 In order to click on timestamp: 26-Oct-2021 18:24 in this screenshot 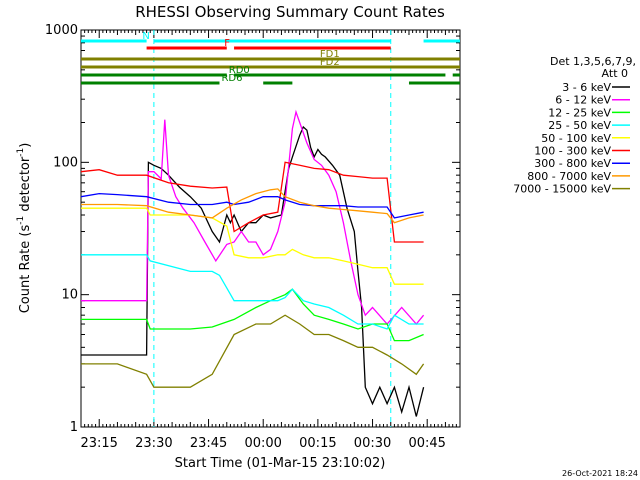, I will do `click(600, 473)`.